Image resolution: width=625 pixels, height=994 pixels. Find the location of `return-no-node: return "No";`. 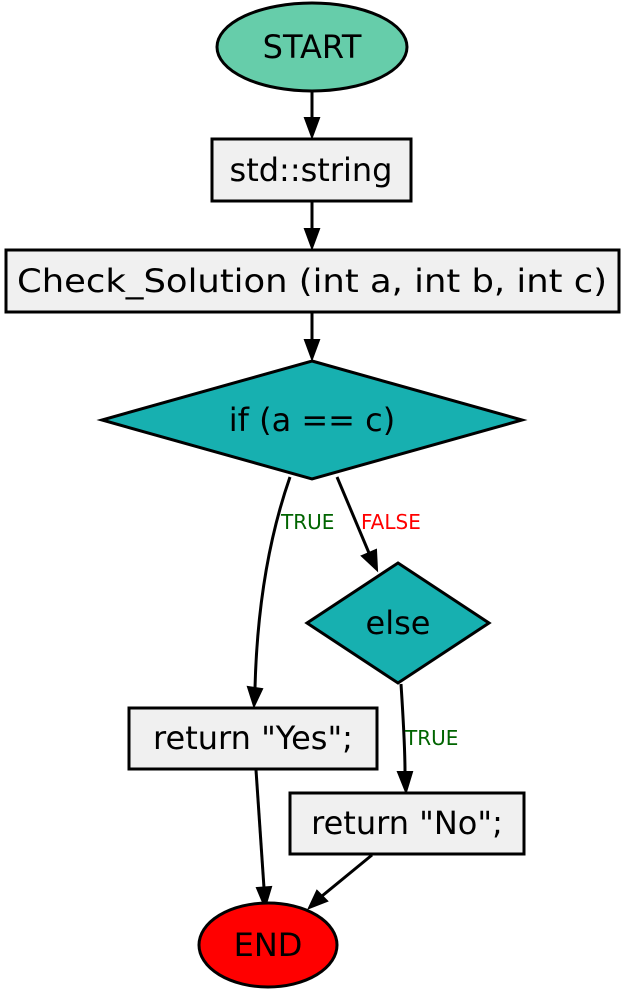

return-no-node: return "No"; is located at coordinates (407, 823).